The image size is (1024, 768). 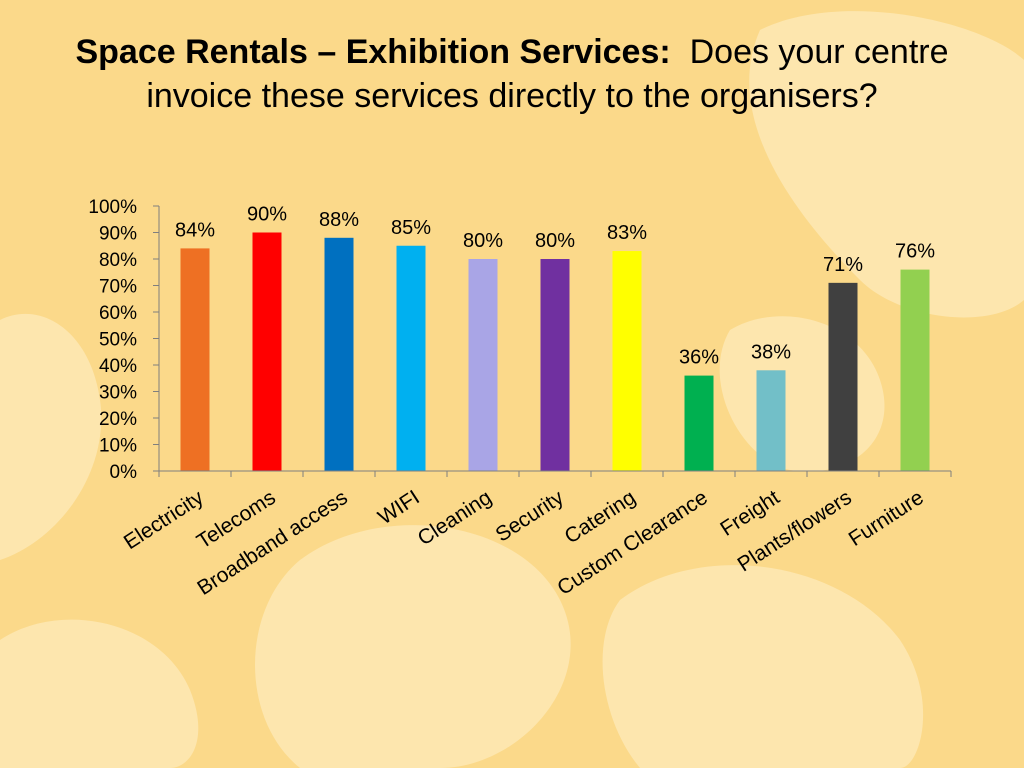 I want to click on bar-broadband-access, so click(x=339, y=354).